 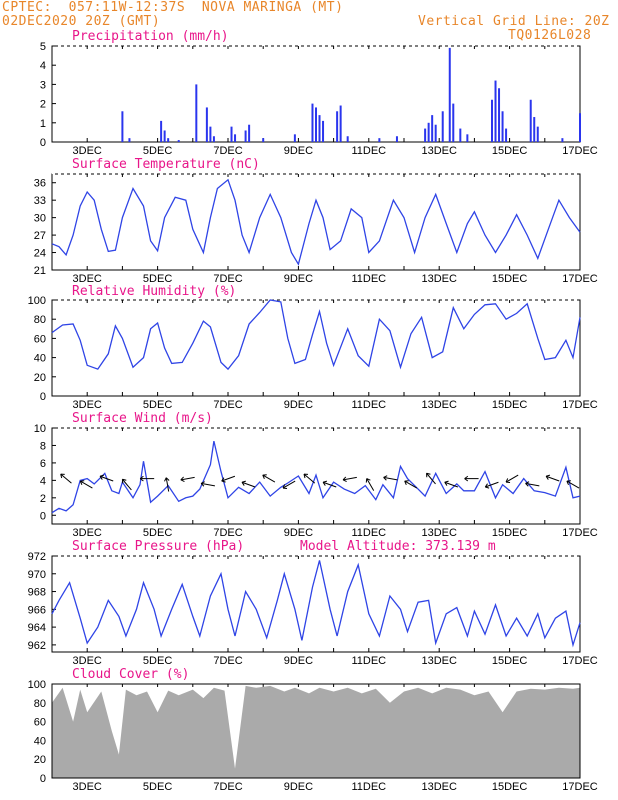 What do you see at coordinates (398, 546) in the screenshot?
I see `panel-annotation: Model Altitude: 373.139 m` at bounding box center [398, 546].